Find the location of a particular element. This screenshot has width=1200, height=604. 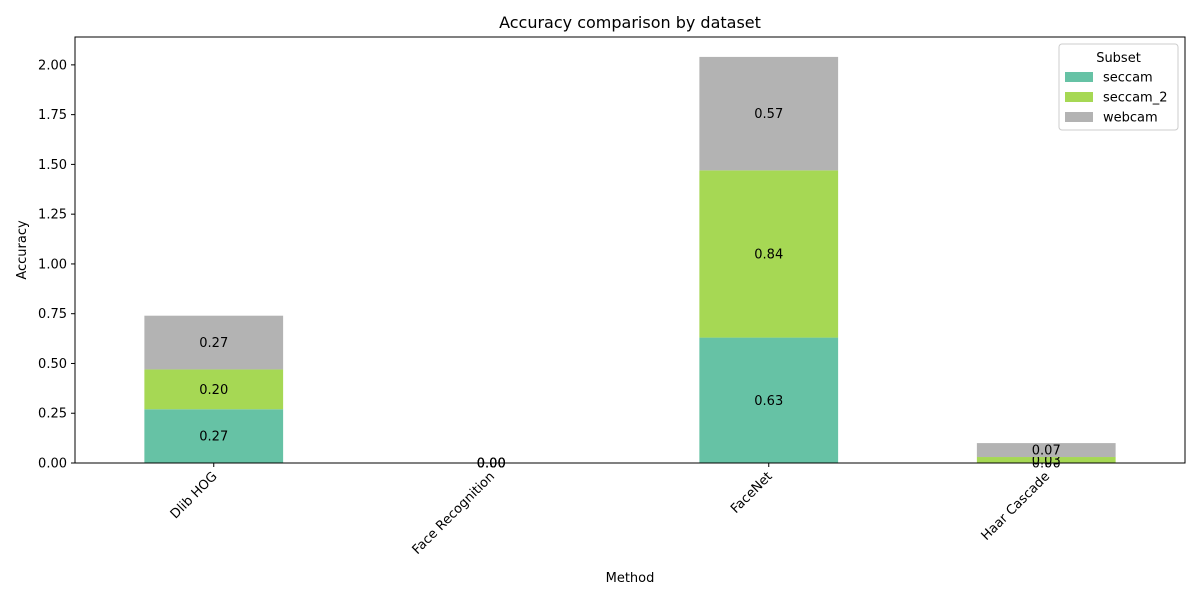

data-label: 0.63 is located at coordinates (768, 401).